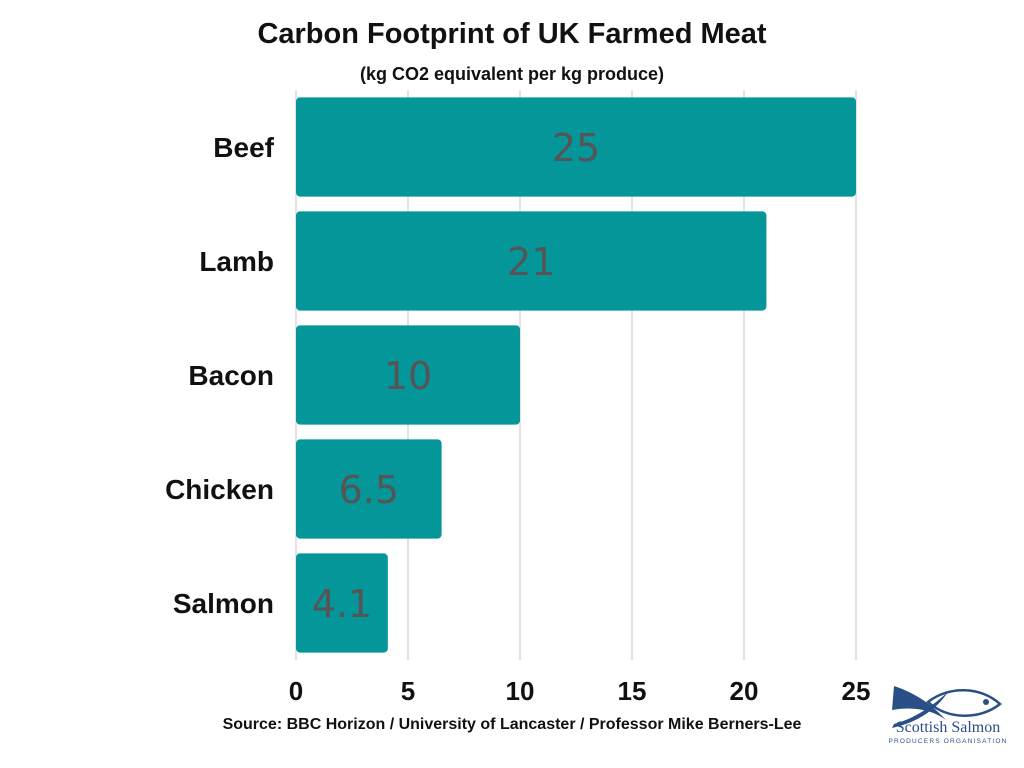 The image size is (1024, 768). What do you see at coordinates (223, 603) in the screenshot?
I see `category-label-salmon: Salmon` at bounding box center [223, 603].